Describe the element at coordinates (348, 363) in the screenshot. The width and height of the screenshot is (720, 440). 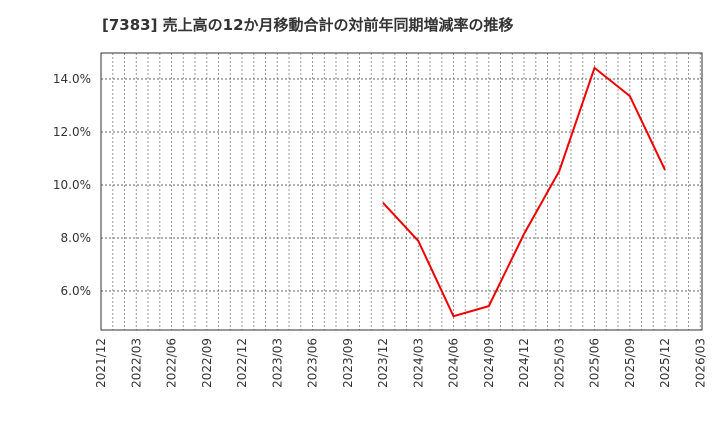
I see `x-tick-label: 2023/09` at that location.